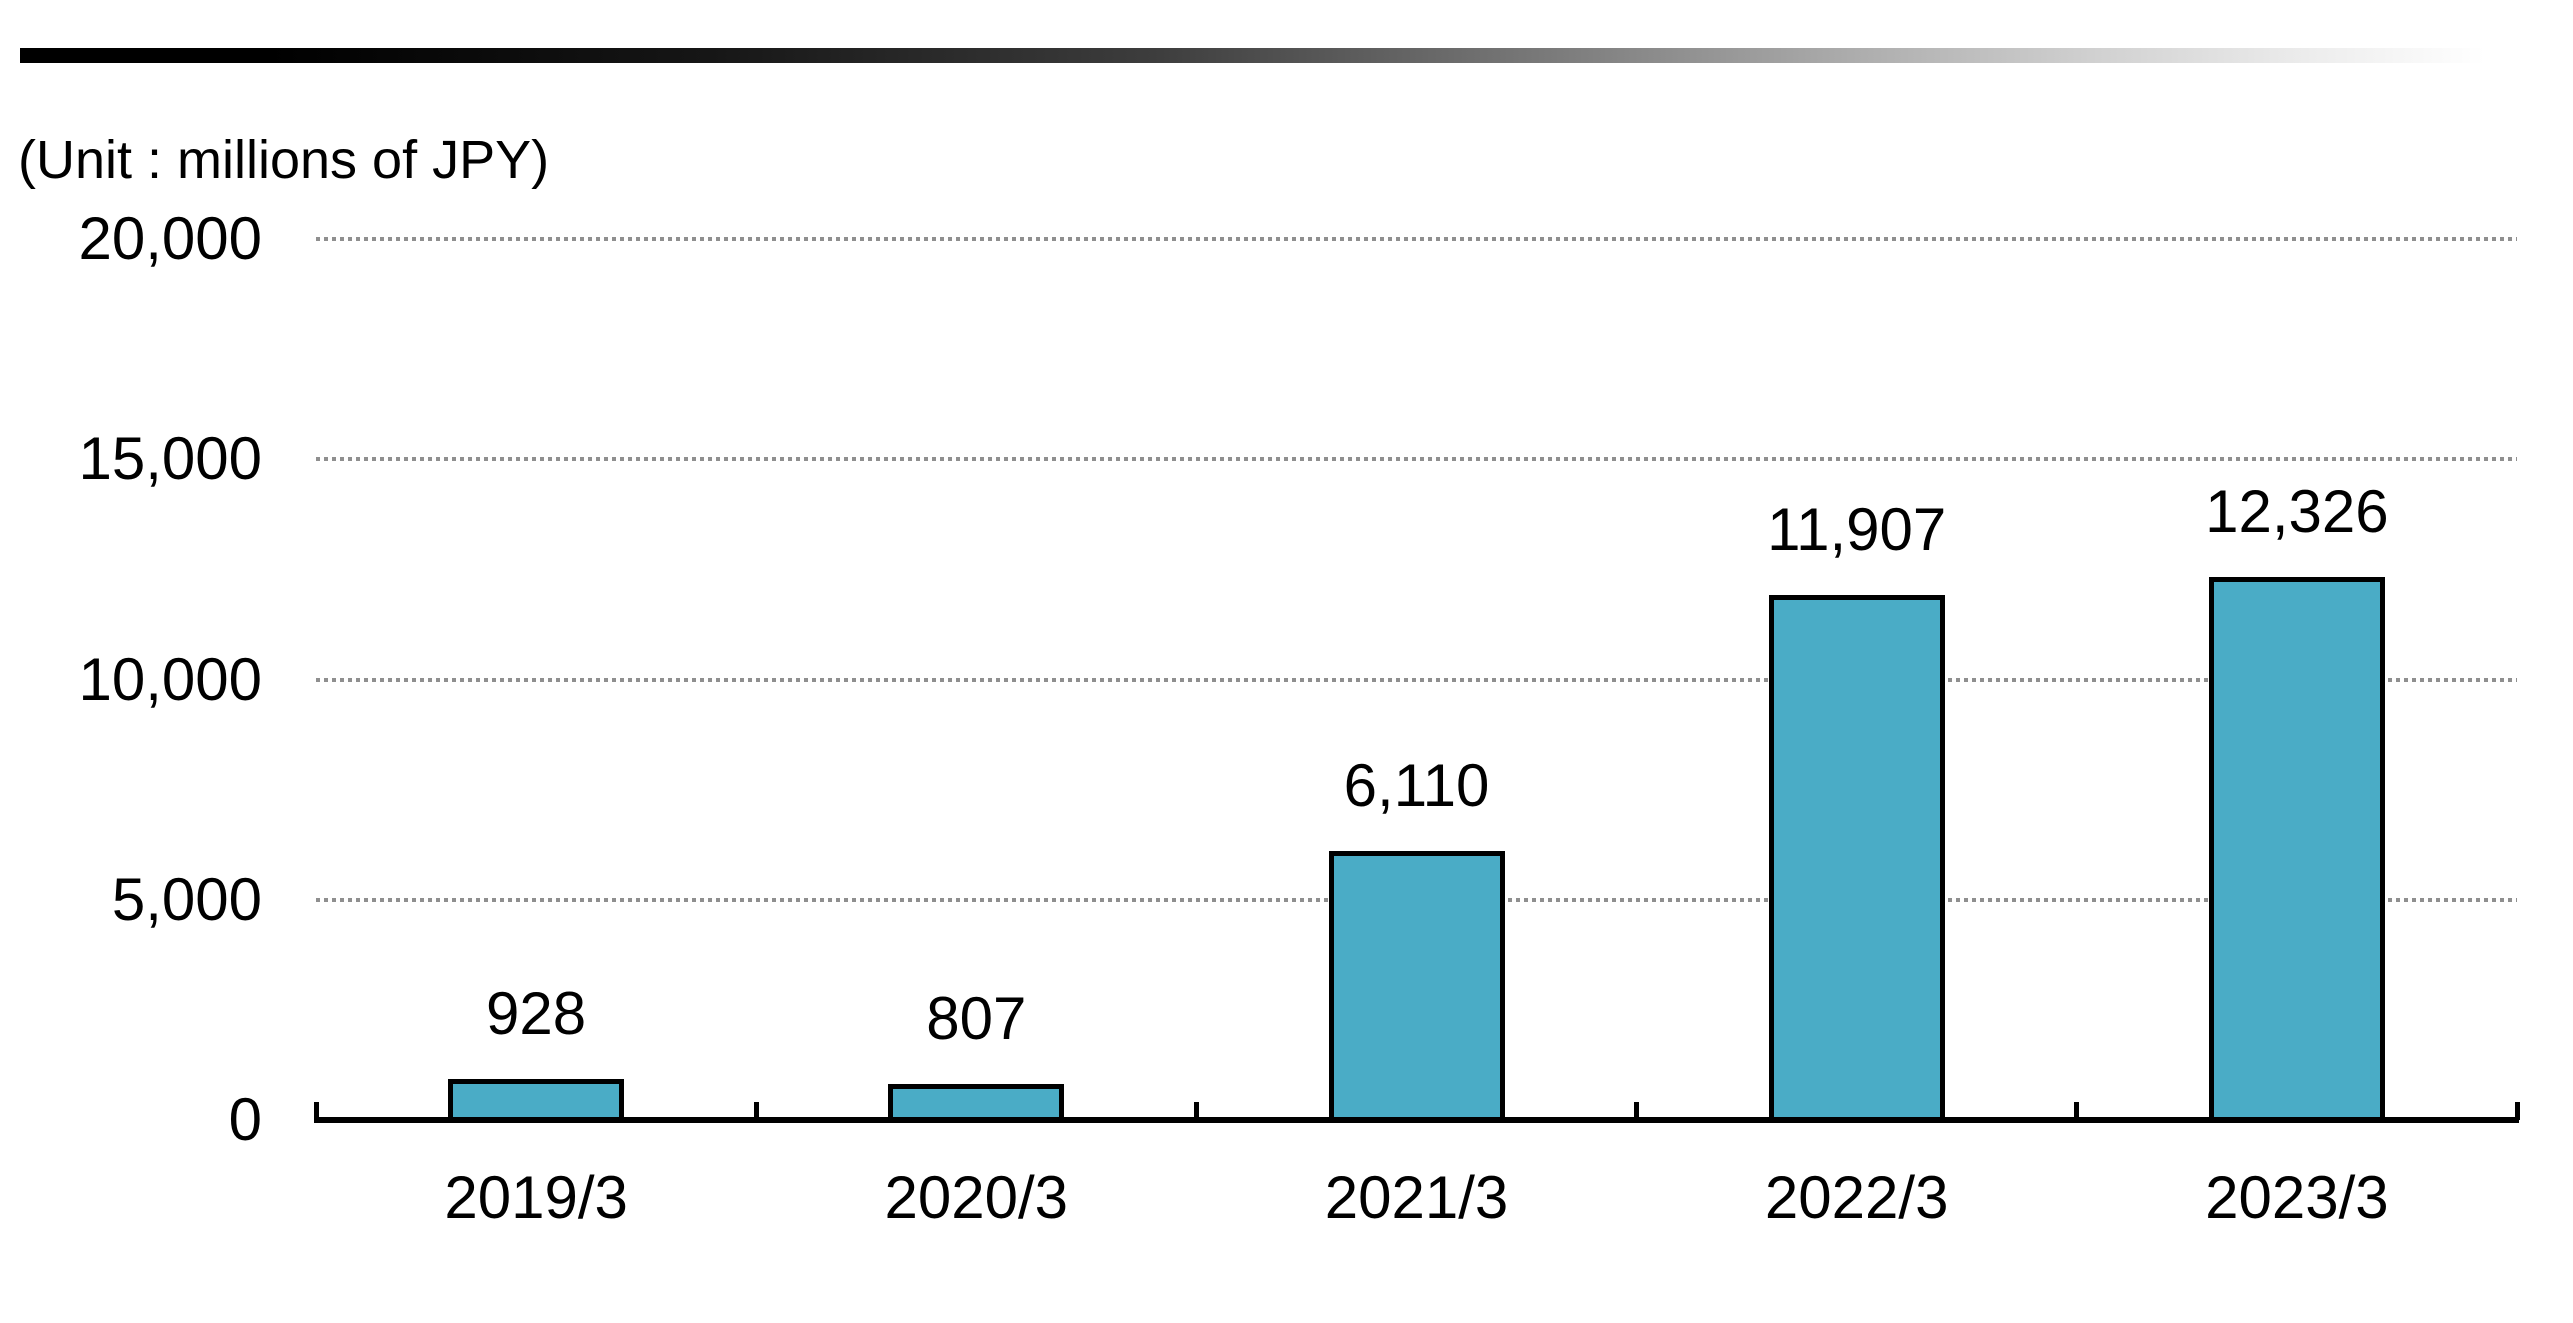 The height and width of the screenshot is (1323, 2573). What do you see at coordinates (1416, 986) in the screenshot?
I see `bar-2021/3` at bounding box center [1416, 986].